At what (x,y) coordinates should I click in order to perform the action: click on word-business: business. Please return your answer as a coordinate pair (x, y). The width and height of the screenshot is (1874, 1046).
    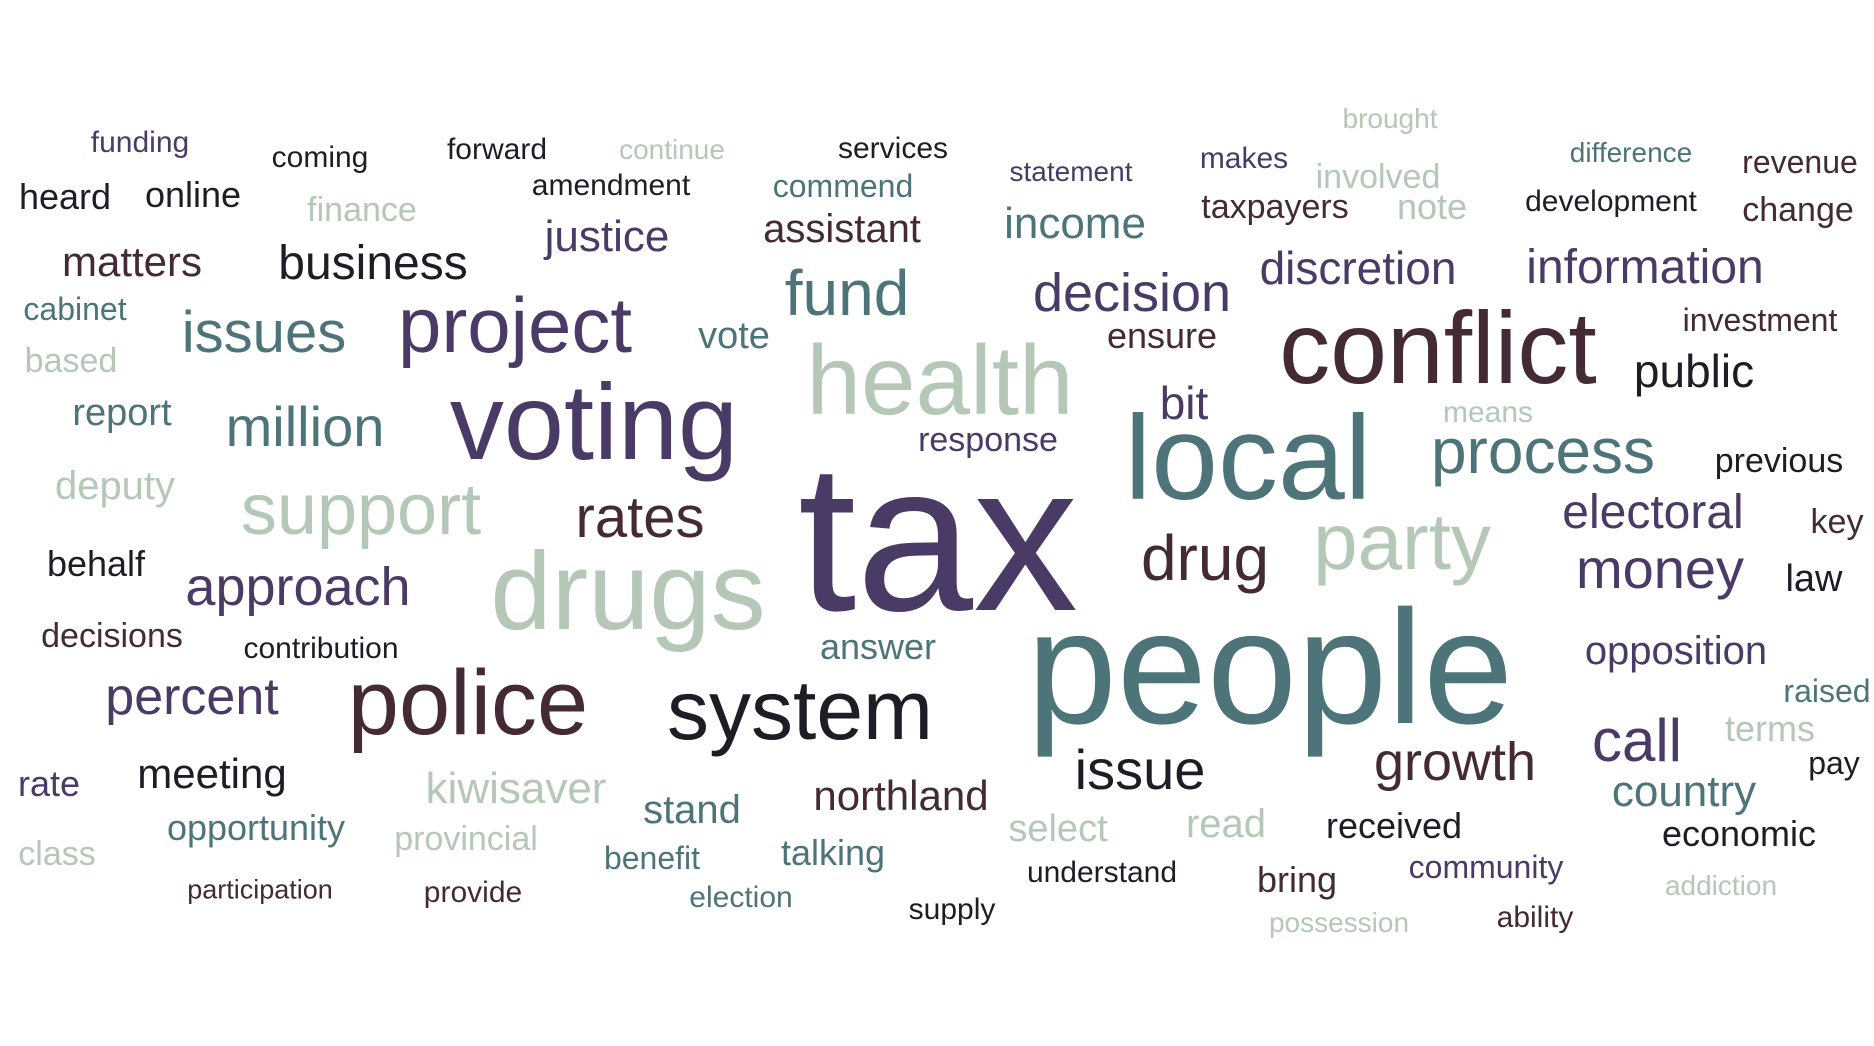
    Looking at the image, I should click on (373, 263).